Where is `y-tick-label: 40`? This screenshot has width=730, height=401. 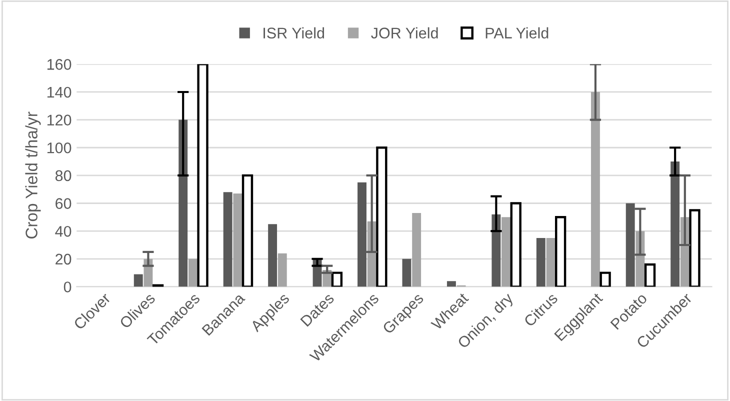
y-tick-label: 40 is located at coordinates (63, 231).